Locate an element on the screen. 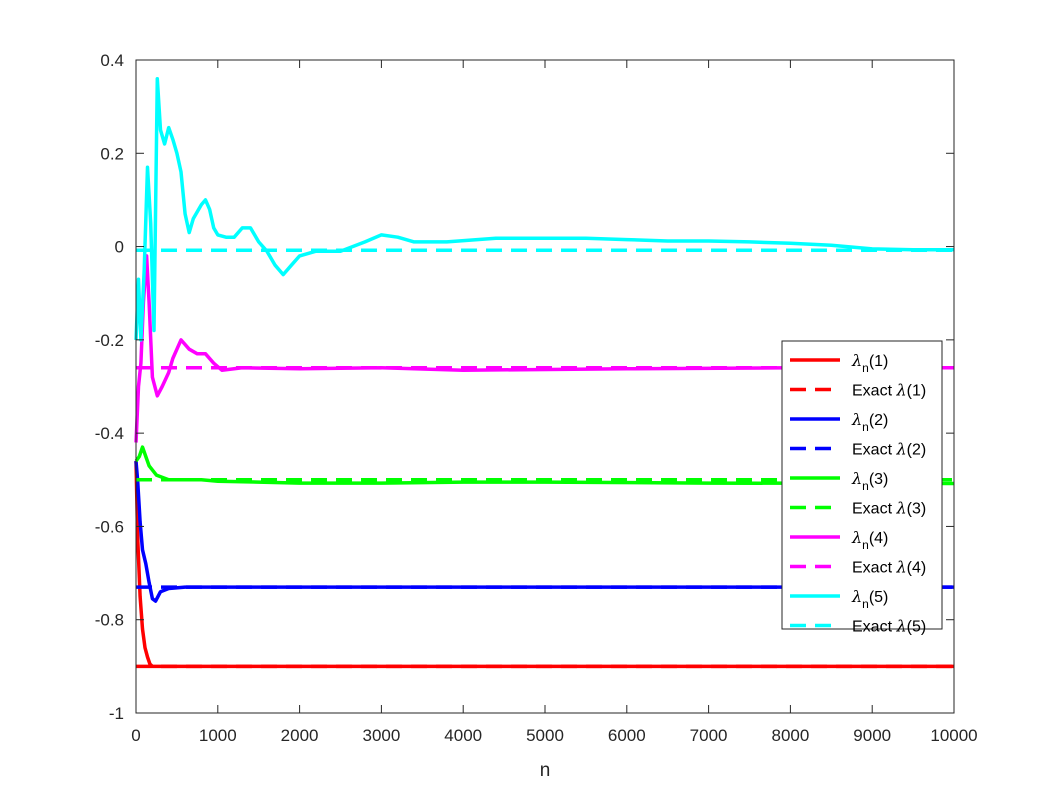  x-axis-label: n is located at coordinates (545, 770).